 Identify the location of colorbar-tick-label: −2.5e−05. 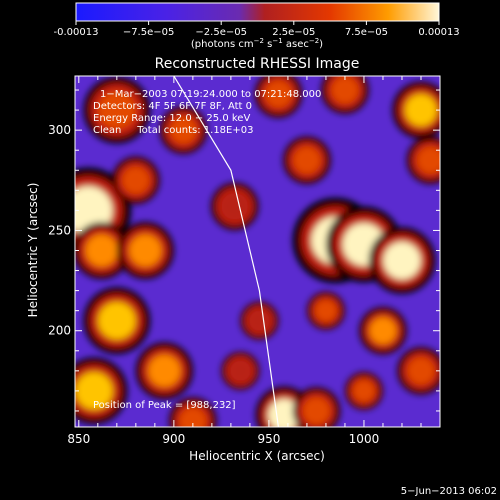
(221, 32).